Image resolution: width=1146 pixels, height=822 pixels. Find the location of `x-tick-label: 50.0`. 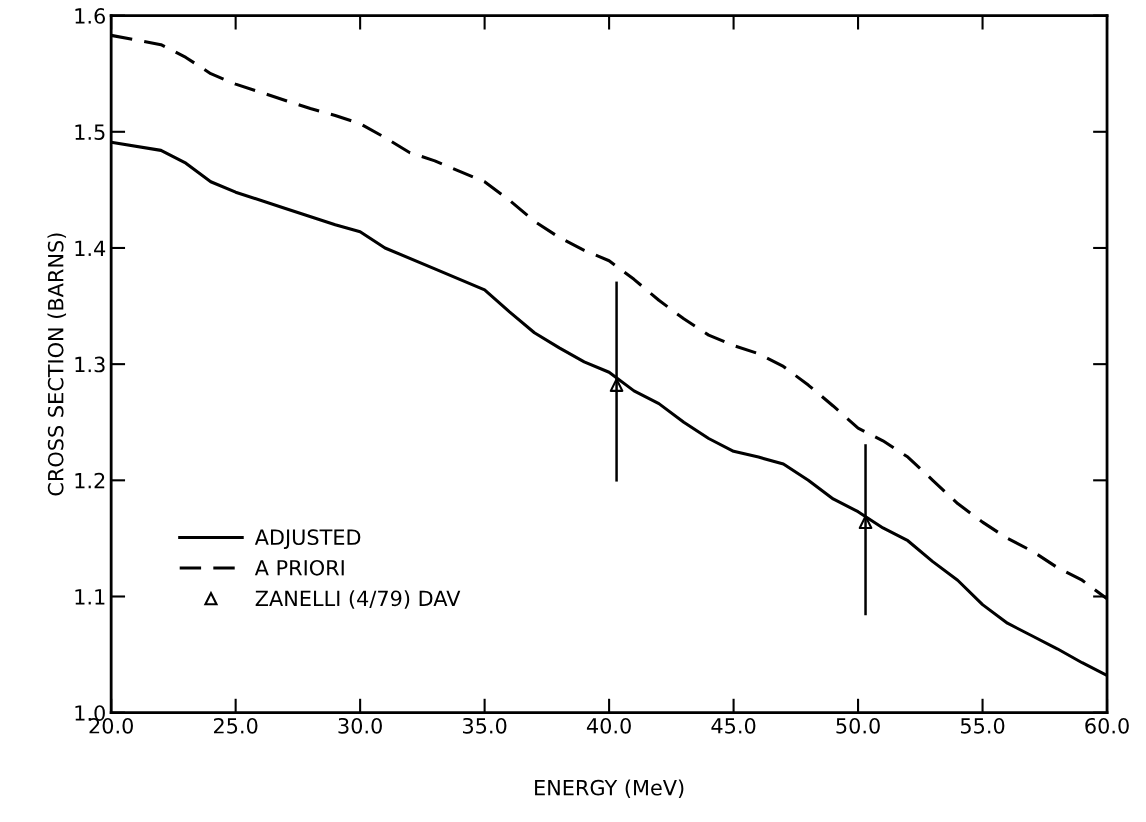

x-tick-label: 50.0 is located at coordinates (858, 725).